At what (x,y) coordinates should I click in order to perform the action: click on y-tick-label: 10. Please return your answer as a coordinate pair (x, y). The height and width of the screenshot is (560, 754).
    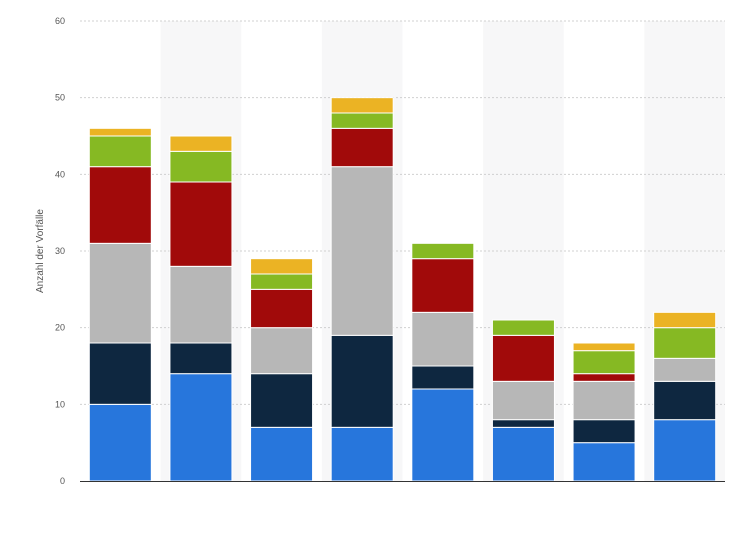
    Looking at the image, I should click on (60, 404).